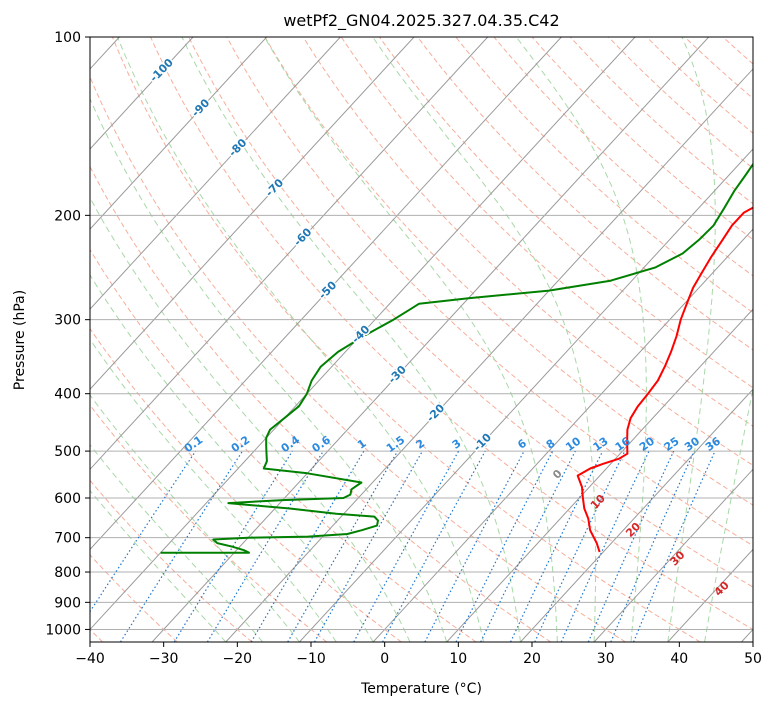  Describe the element at coordinates (679, 659) in the screenshot. I see `x-tick-label: 40` at that location.